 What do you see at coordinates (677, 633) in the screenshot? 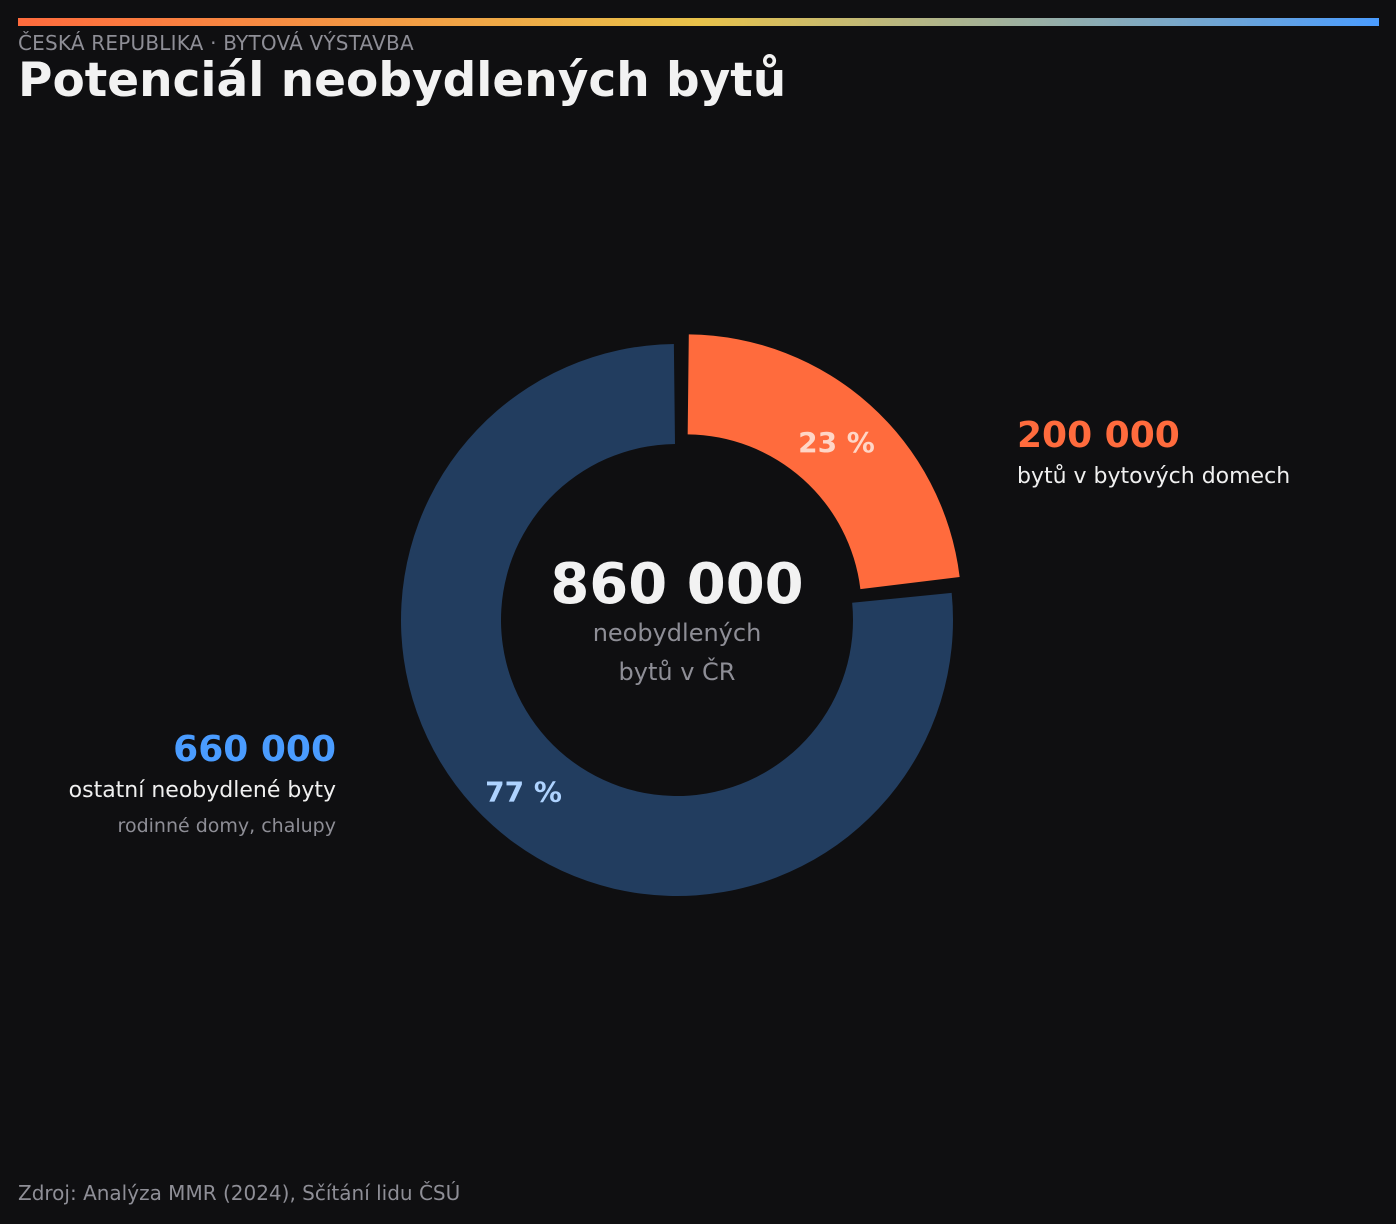
I see `center-caption-line1: neobydlených` at bounding box center [677, 633].